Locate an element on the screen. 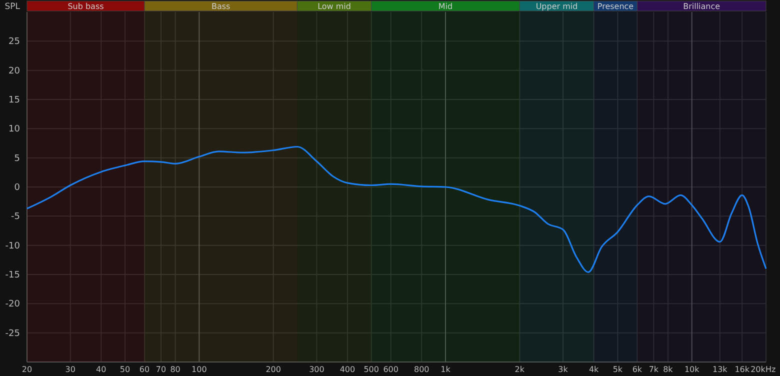 The height and width of the screenshot is (376, 780). band-label: Low mid is located at coordinates (334, 6).